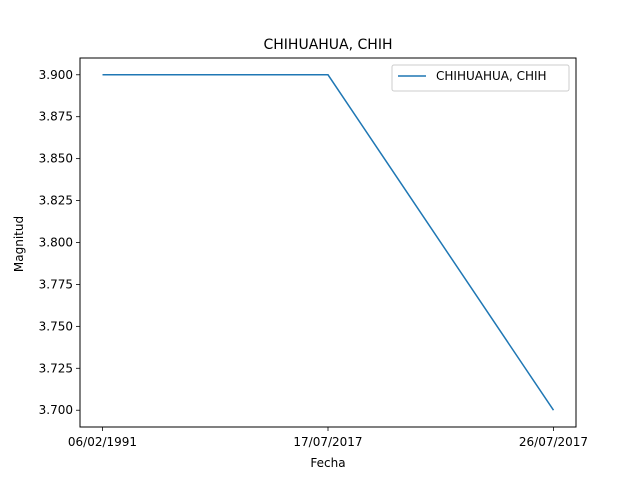 The height and width of the screenshot is (480, 640). I want to click on y-tick-label: 3.800, so click(56, 243).